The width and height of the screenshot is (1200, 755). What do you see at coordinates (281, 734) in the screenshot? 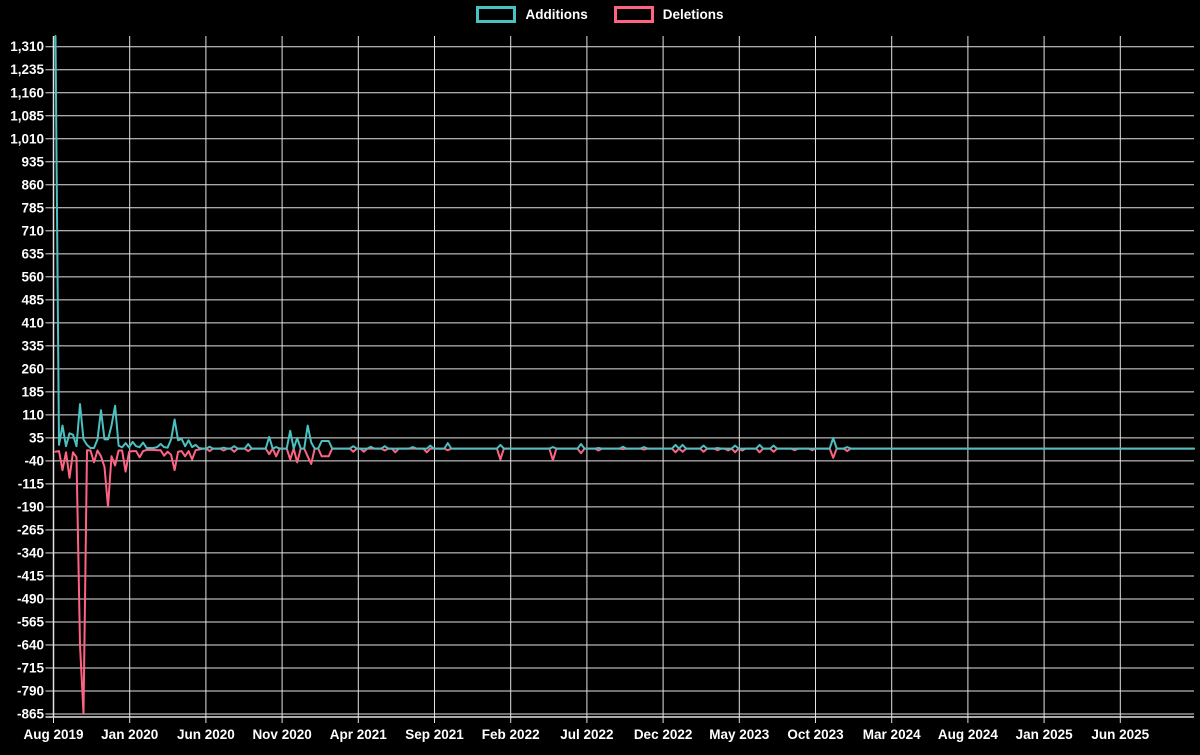
I see `x-tick-label: Nov 2020` at bounding box center [281, 734].